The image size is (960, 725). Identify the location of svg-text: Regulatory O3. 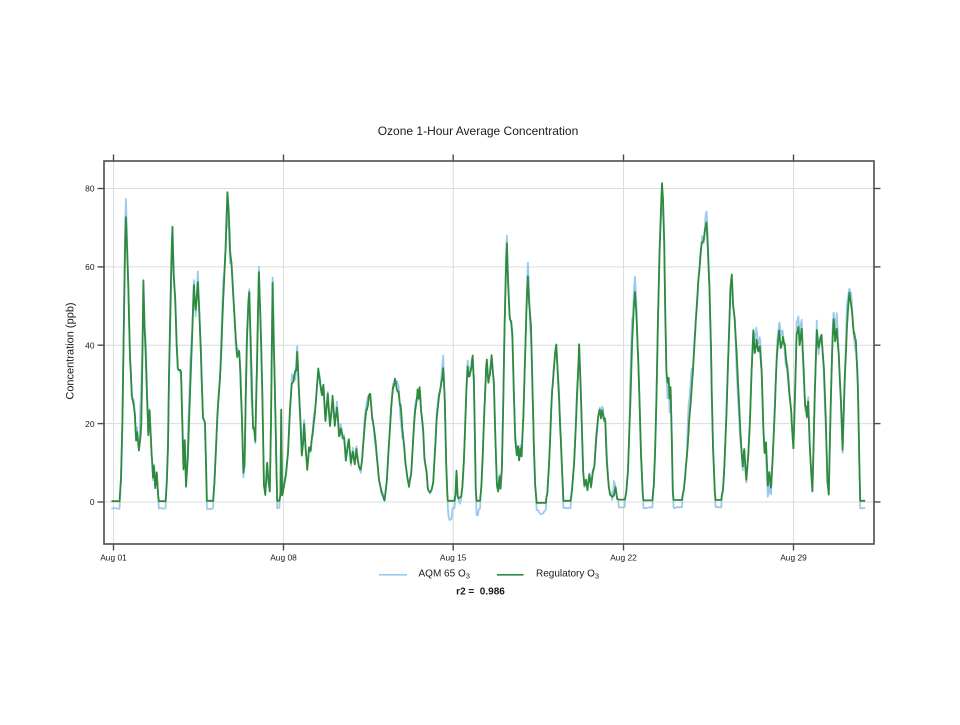
(567, 575).